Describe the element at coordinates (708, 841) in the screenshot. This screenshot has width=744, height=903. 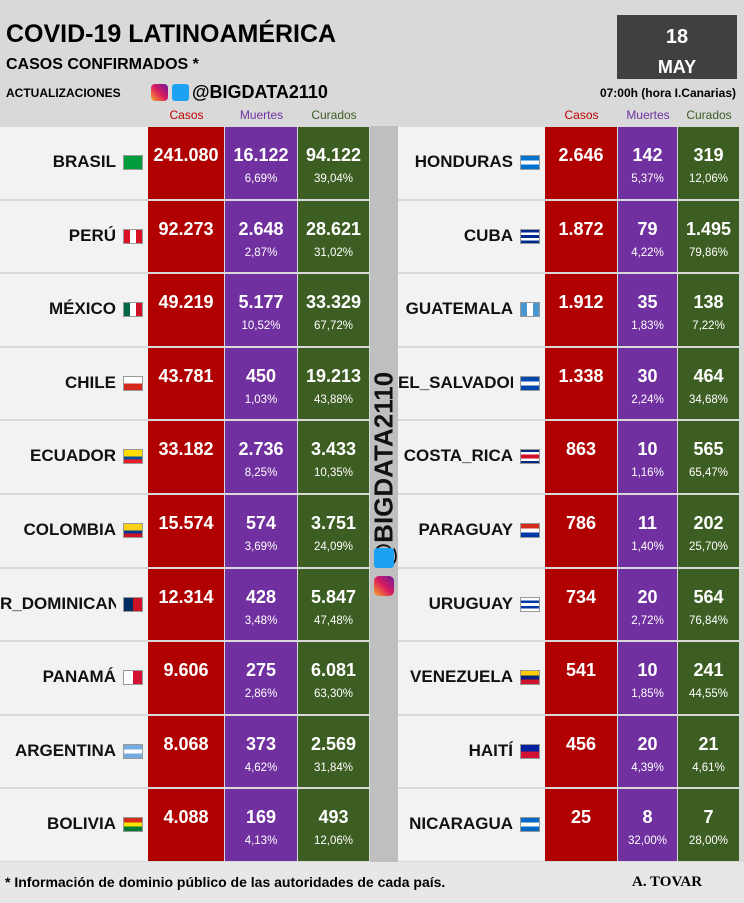
I see `percentage: 28,00%` at that location.